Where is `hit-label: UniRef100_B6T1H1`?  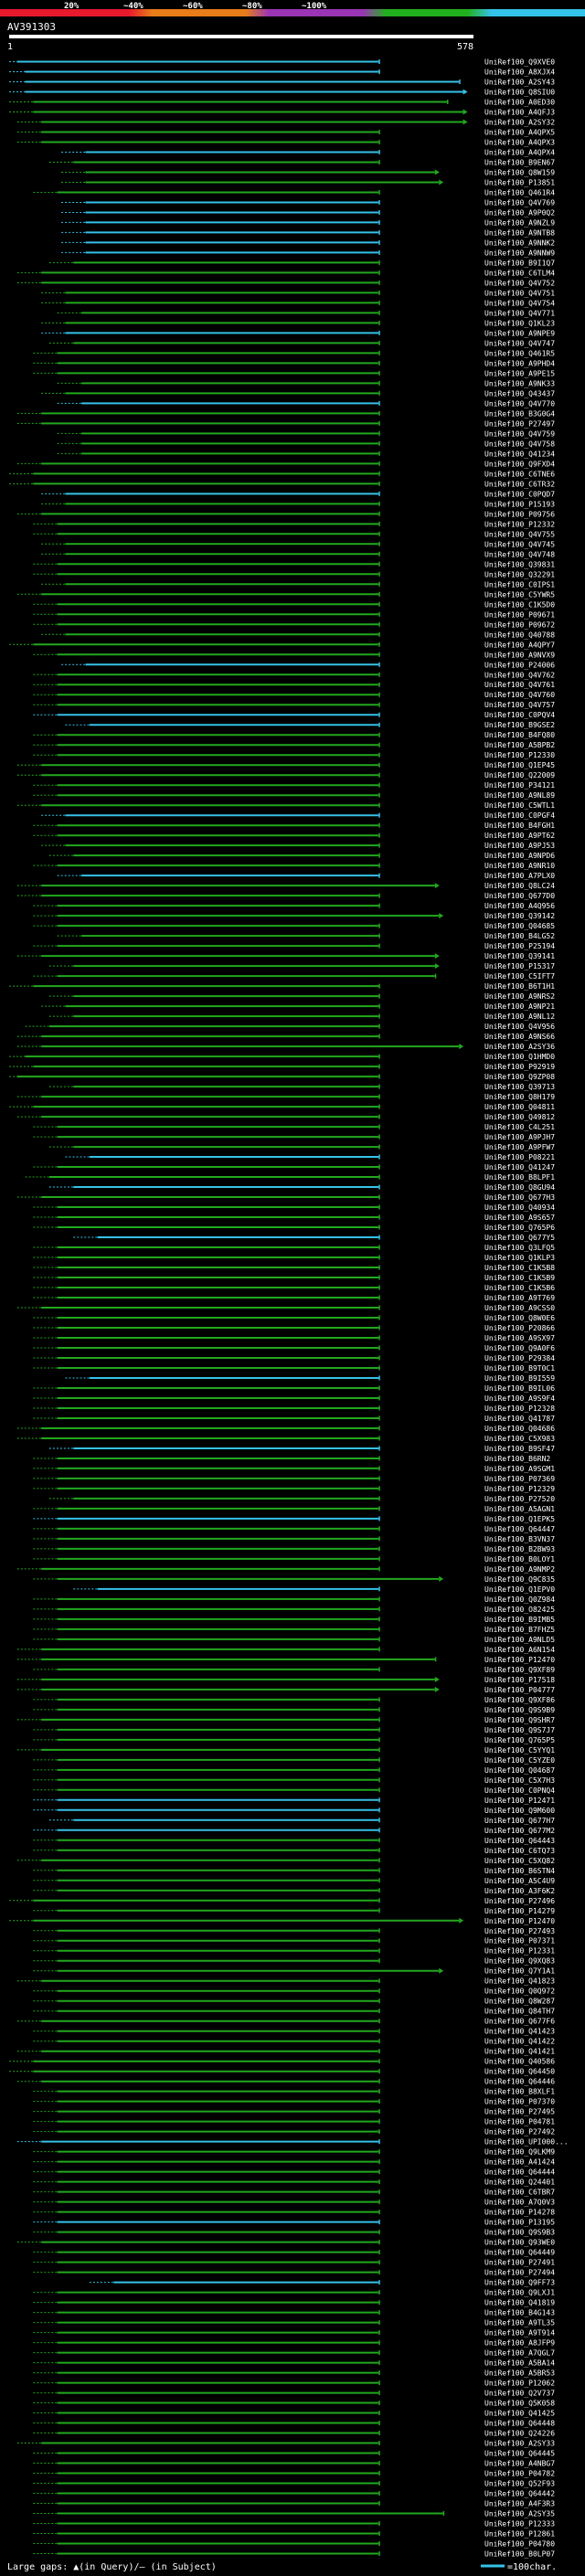 hit-label: UniRef100_B6T1H1 is located at coordinates (519, 986).